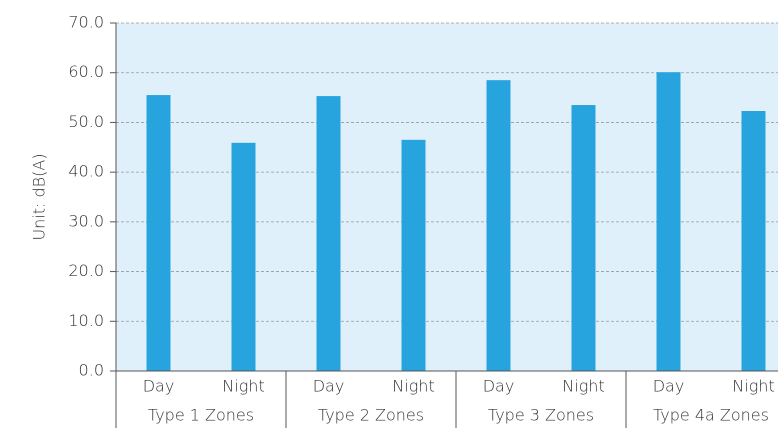 The image size is (778, 428). Describe the element at coordinates (541, 415) in the screenshot. I see `group-label: Type 3 Zones` at that location.